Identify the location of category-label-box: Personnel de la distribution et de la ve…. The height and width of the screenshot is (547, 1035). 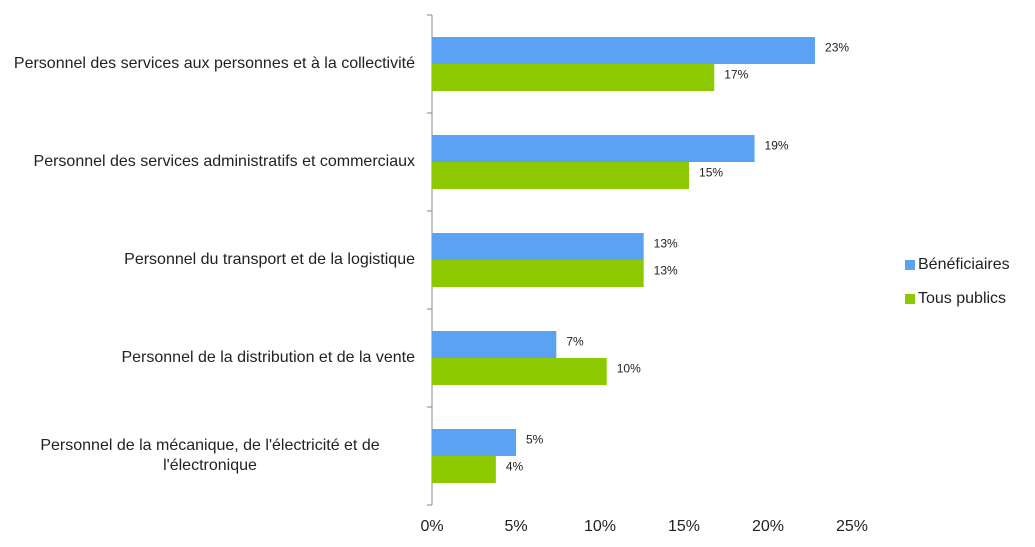
(210, 358).